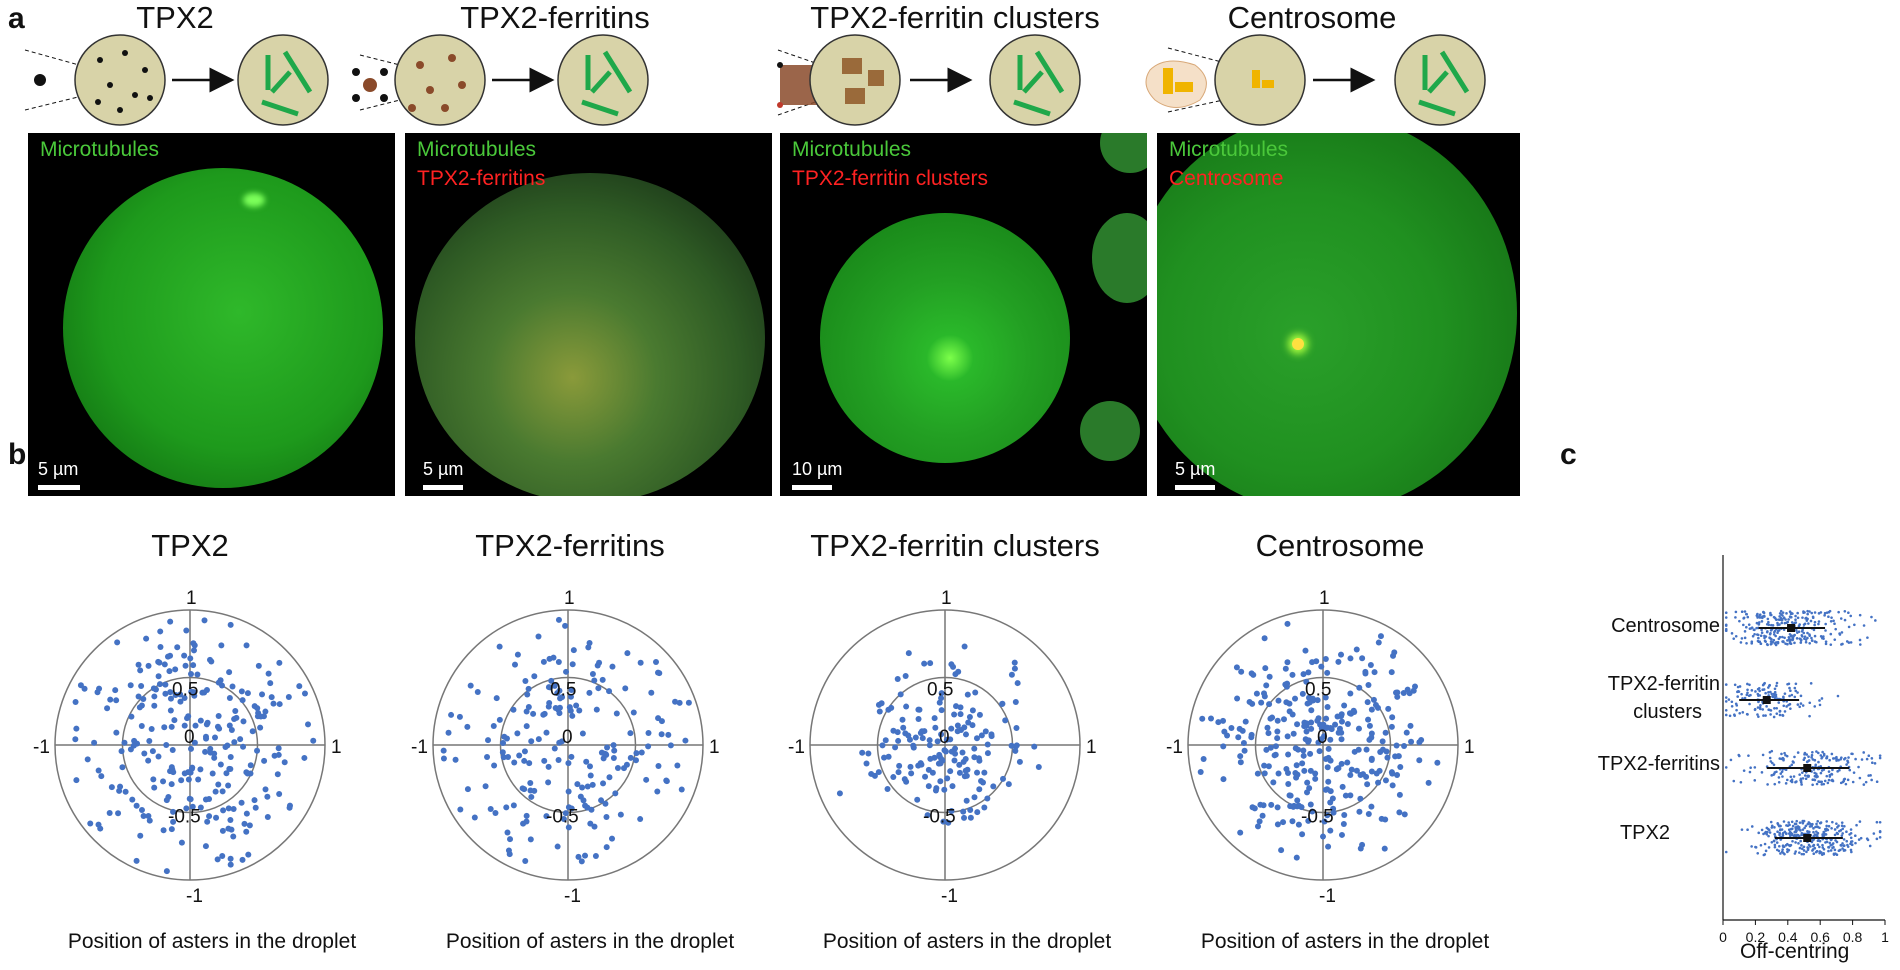 The width and height of the screenshot is (1900, 970). Describe the element at coordinates (1229, 149) in the screenshot. I see `label-microtubules: Microtubules` at that location.